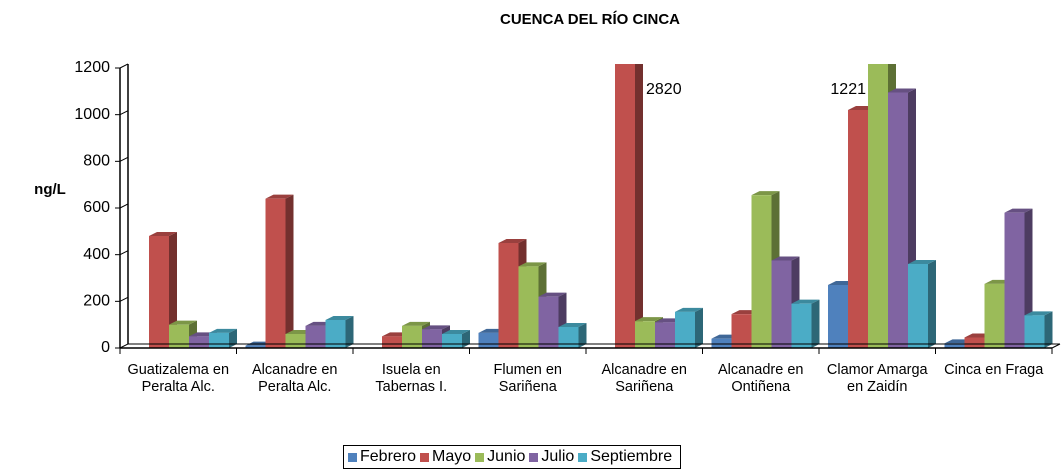  What do you see at coordinates (1056, 346) in the screenshot?
I see `floor-right` at bounding box center [1056, 346].